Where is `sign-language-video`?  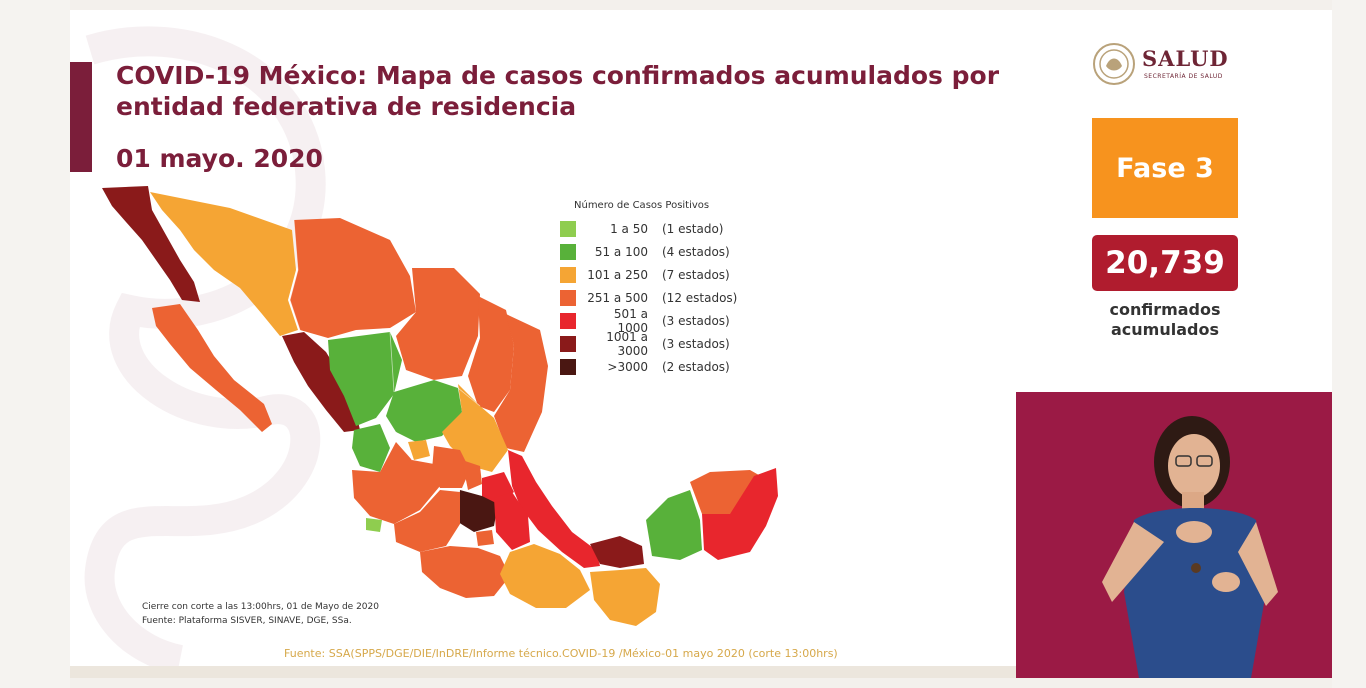 sign-language-video is located at coordinates (1174, 535).